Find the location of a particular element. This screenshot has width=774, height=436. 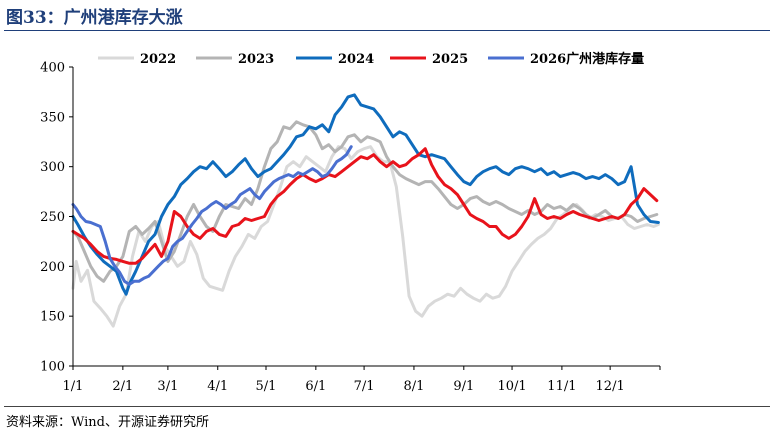

title-rule is located at coordinates (387, 30).